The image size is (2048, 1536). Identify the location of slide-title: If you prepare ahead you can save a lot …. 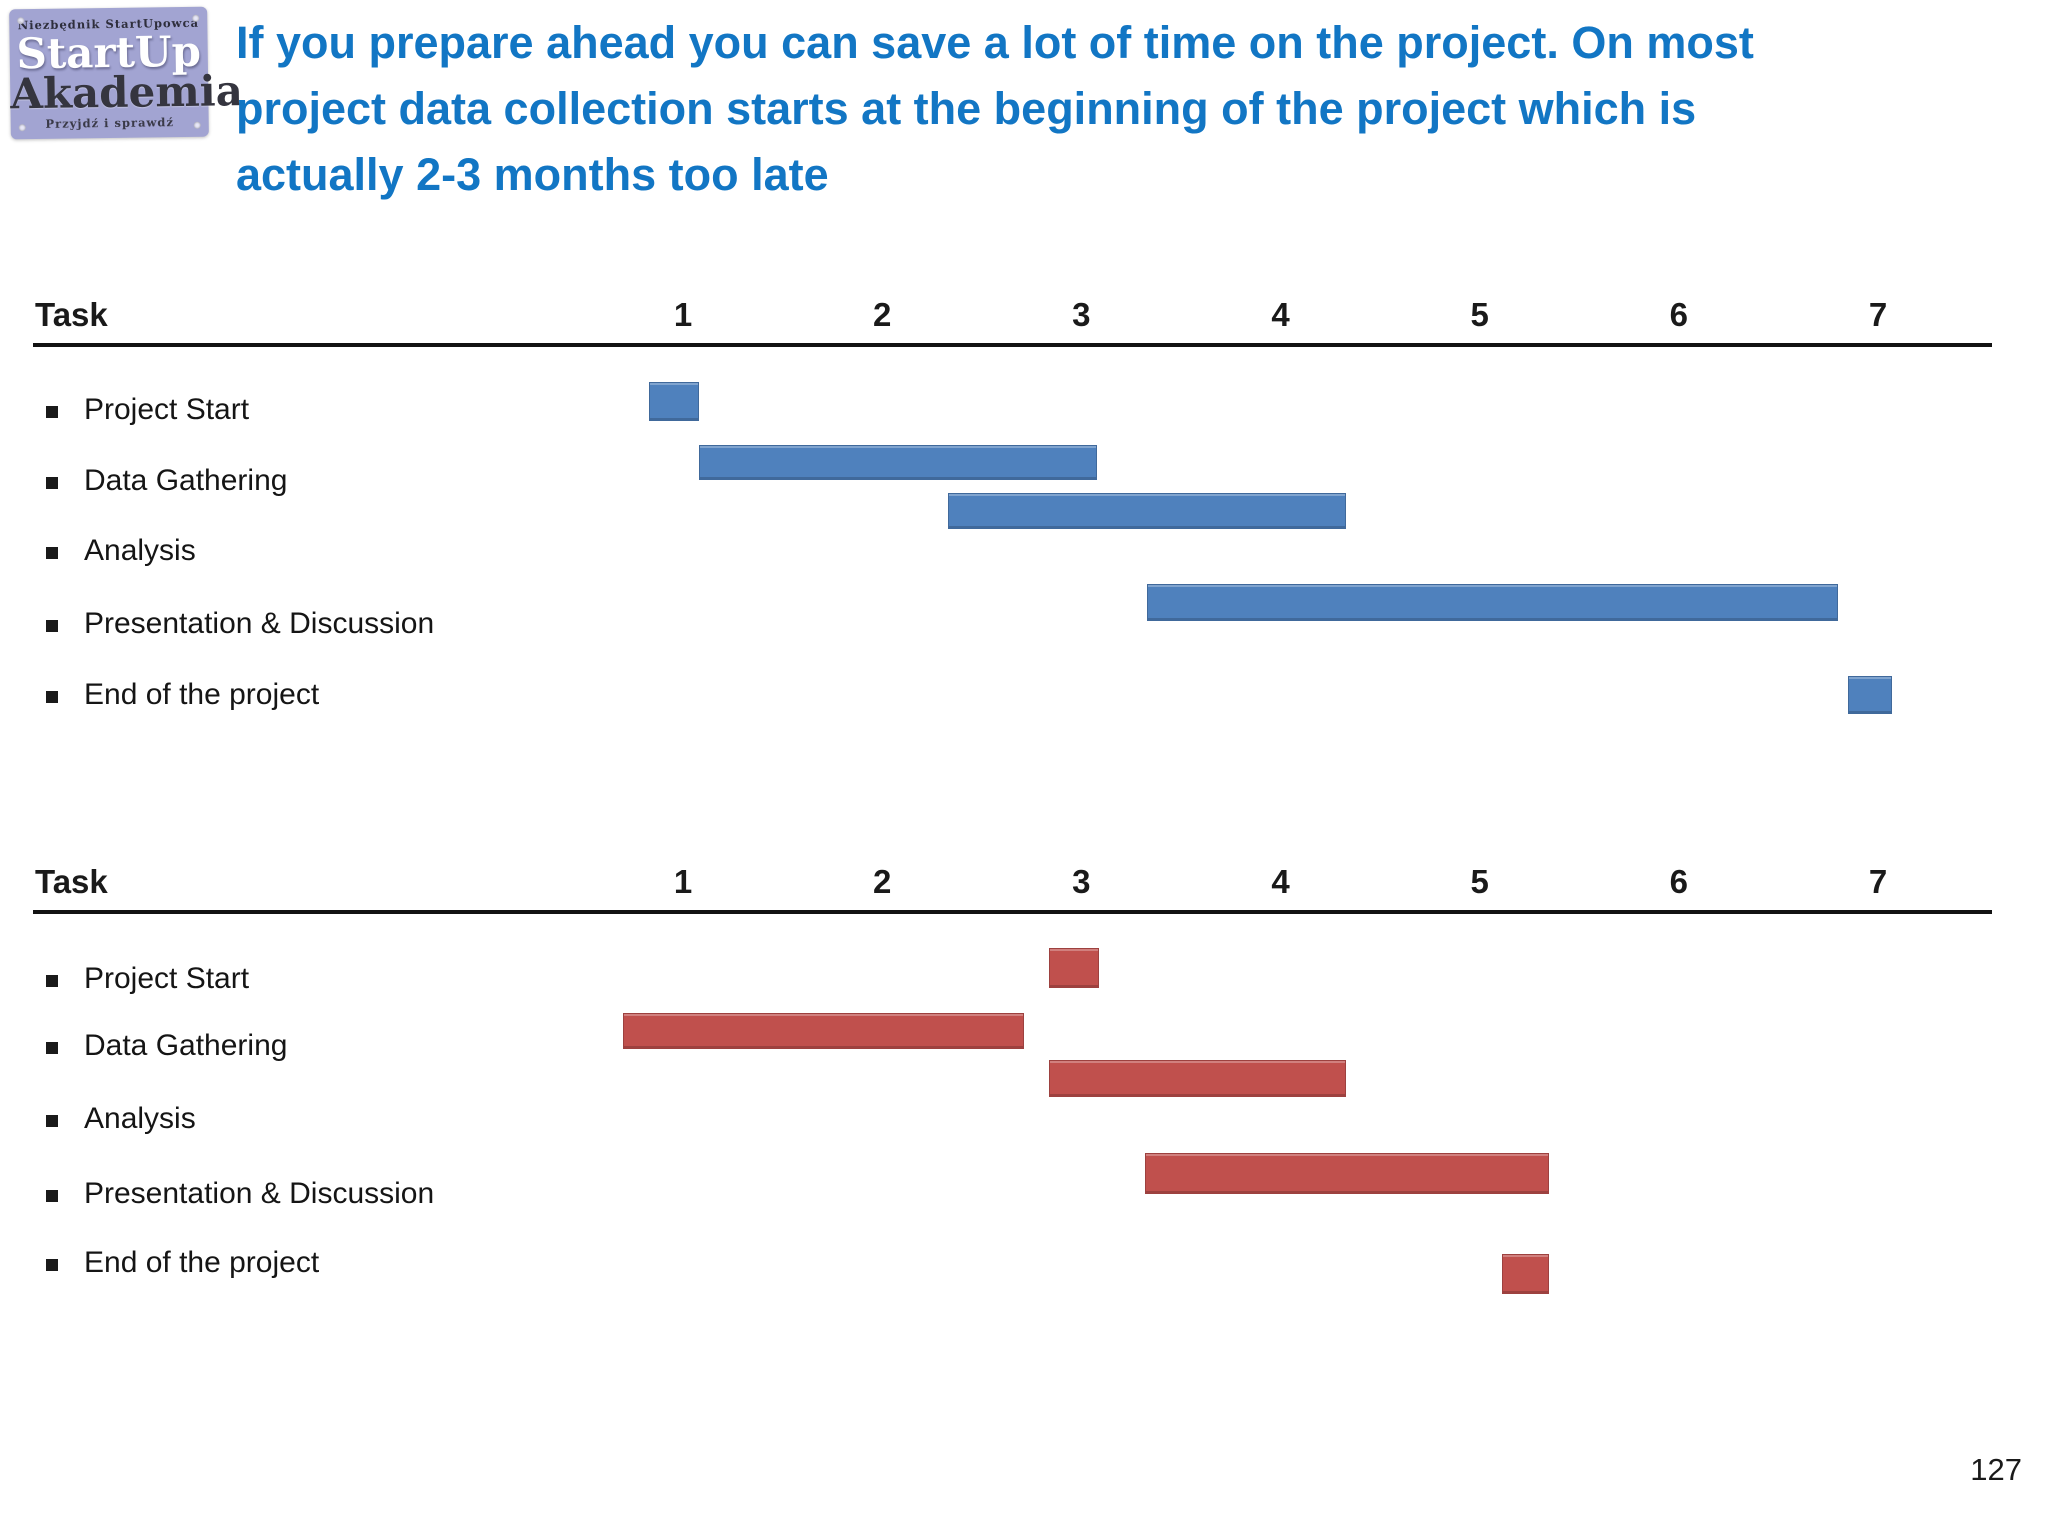
(1101, 109).